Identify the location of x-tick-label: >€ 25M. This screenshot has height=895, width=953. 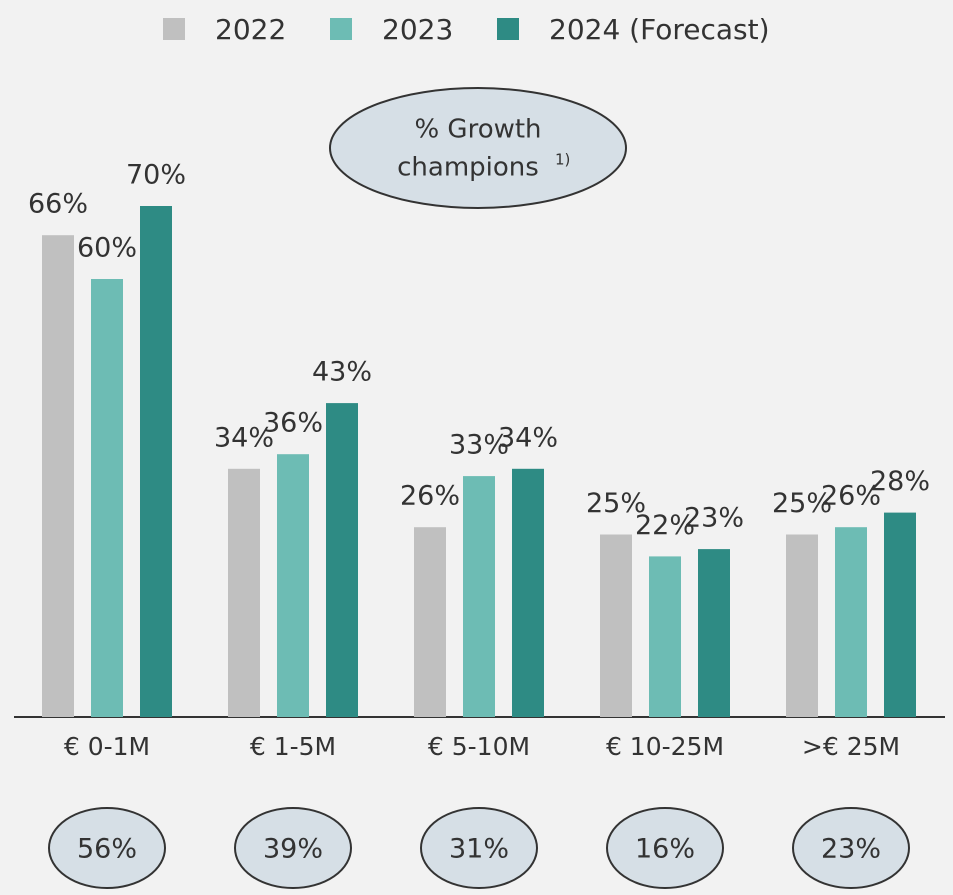
(851, 746).